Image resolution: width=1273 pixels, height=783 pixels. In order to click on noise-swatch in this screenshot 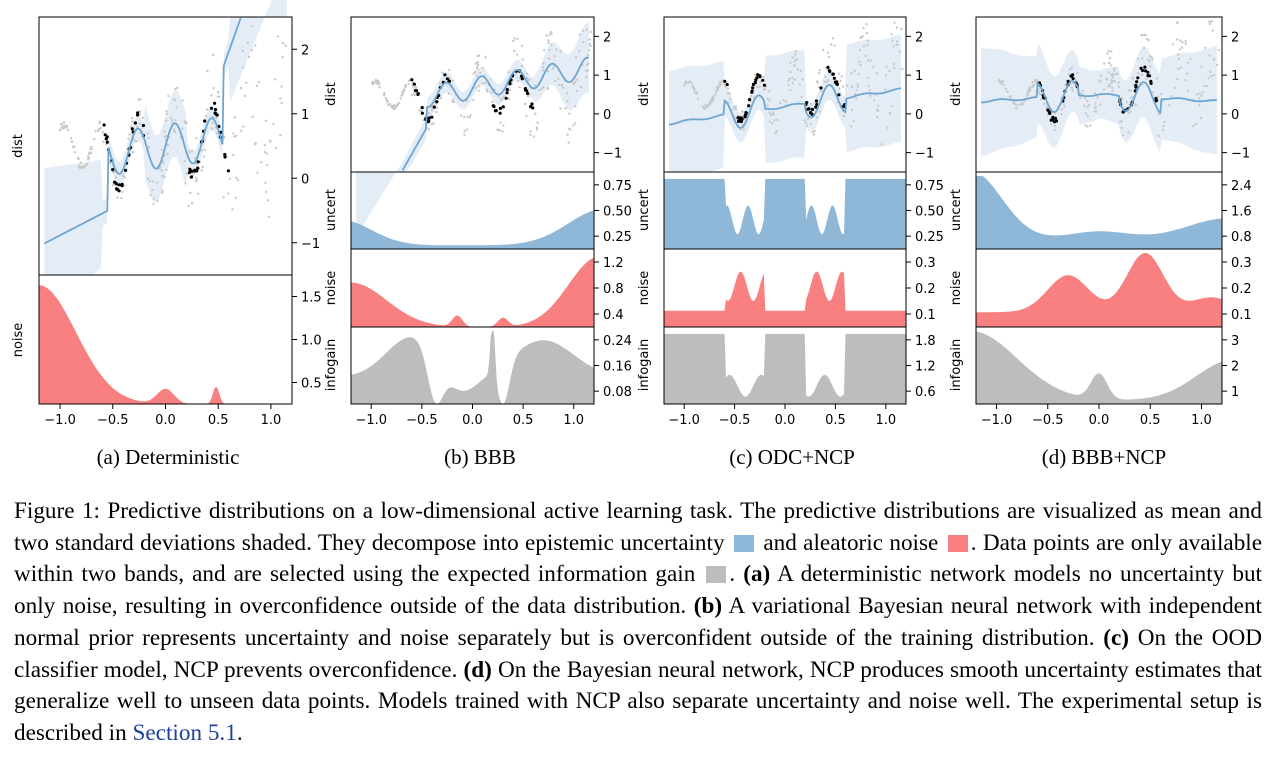, I will do `click(957, 543)`.